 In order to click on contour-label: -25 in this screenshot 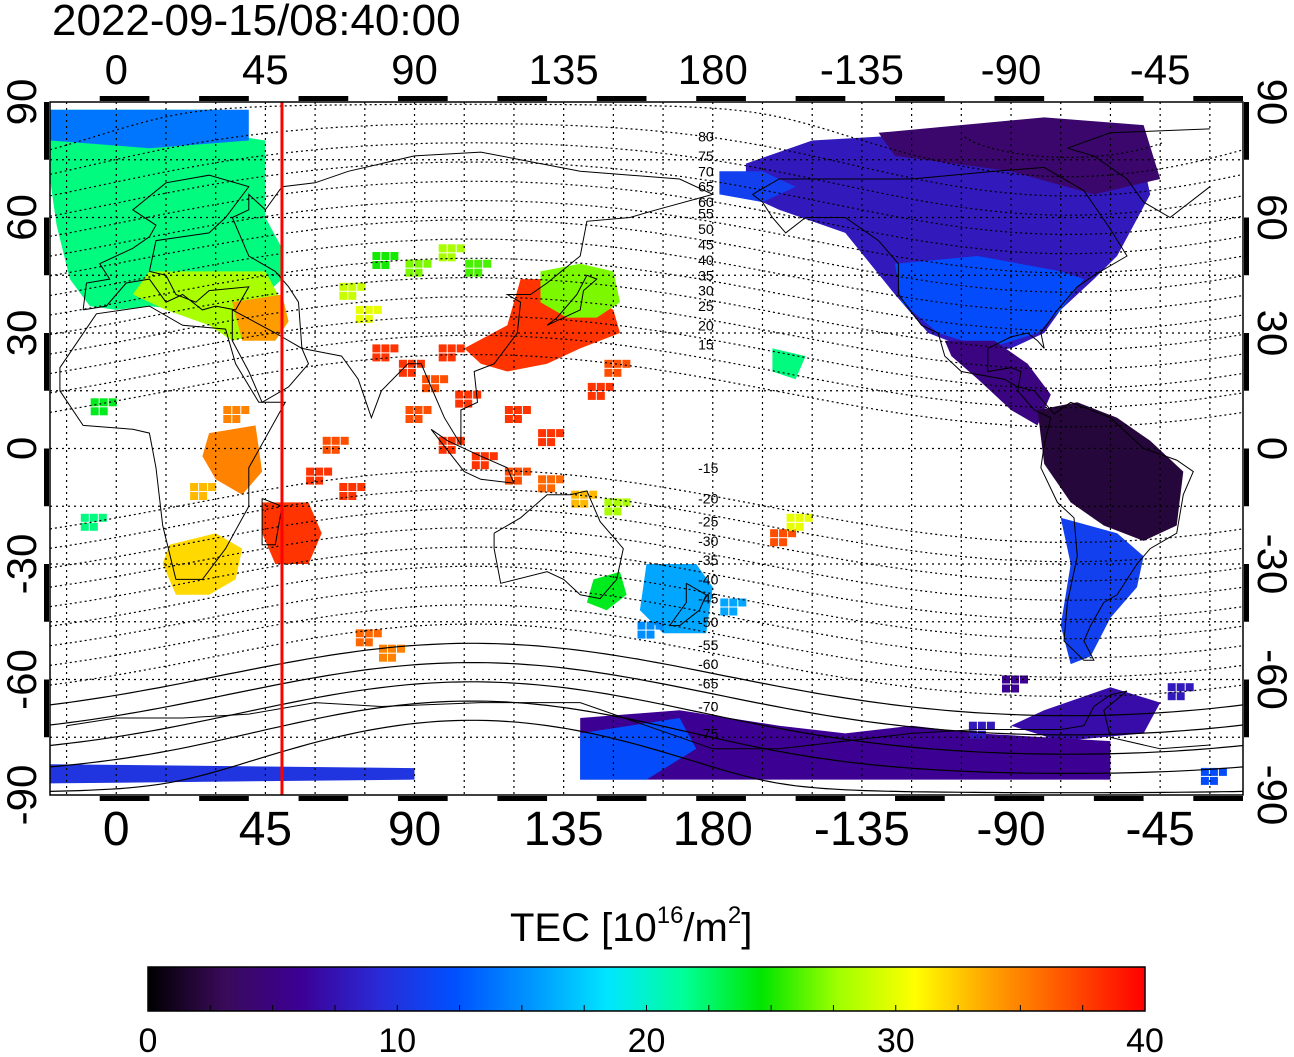, I will do `click(708, 522)`.